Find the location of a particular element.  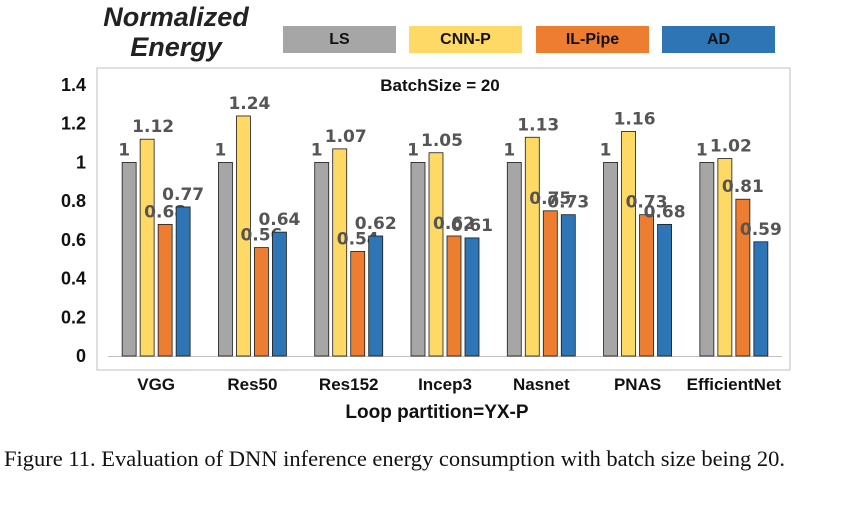

x-tick-label: Res152 is located at coordinates (349, 384).